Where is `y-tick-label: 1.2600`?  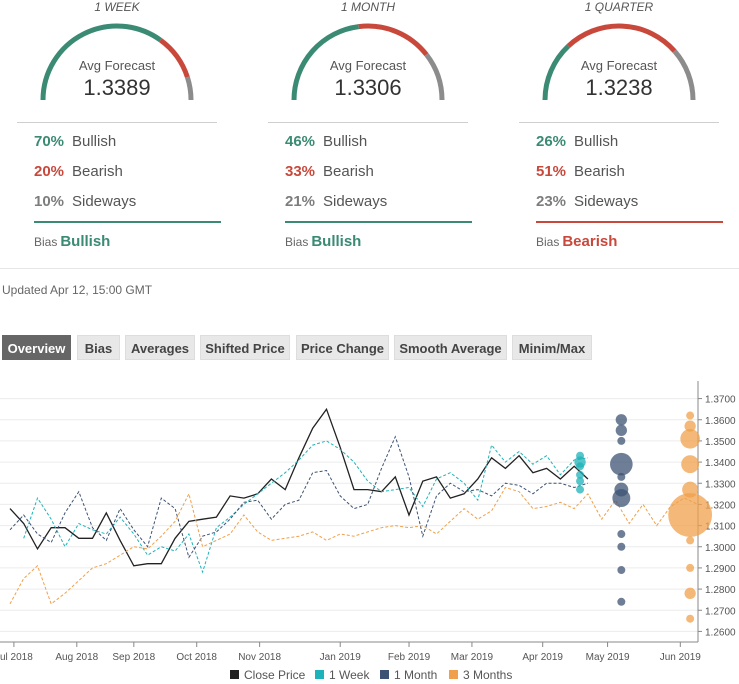 y-tick-label: 1.2600 is located at coordinates (720, 632).